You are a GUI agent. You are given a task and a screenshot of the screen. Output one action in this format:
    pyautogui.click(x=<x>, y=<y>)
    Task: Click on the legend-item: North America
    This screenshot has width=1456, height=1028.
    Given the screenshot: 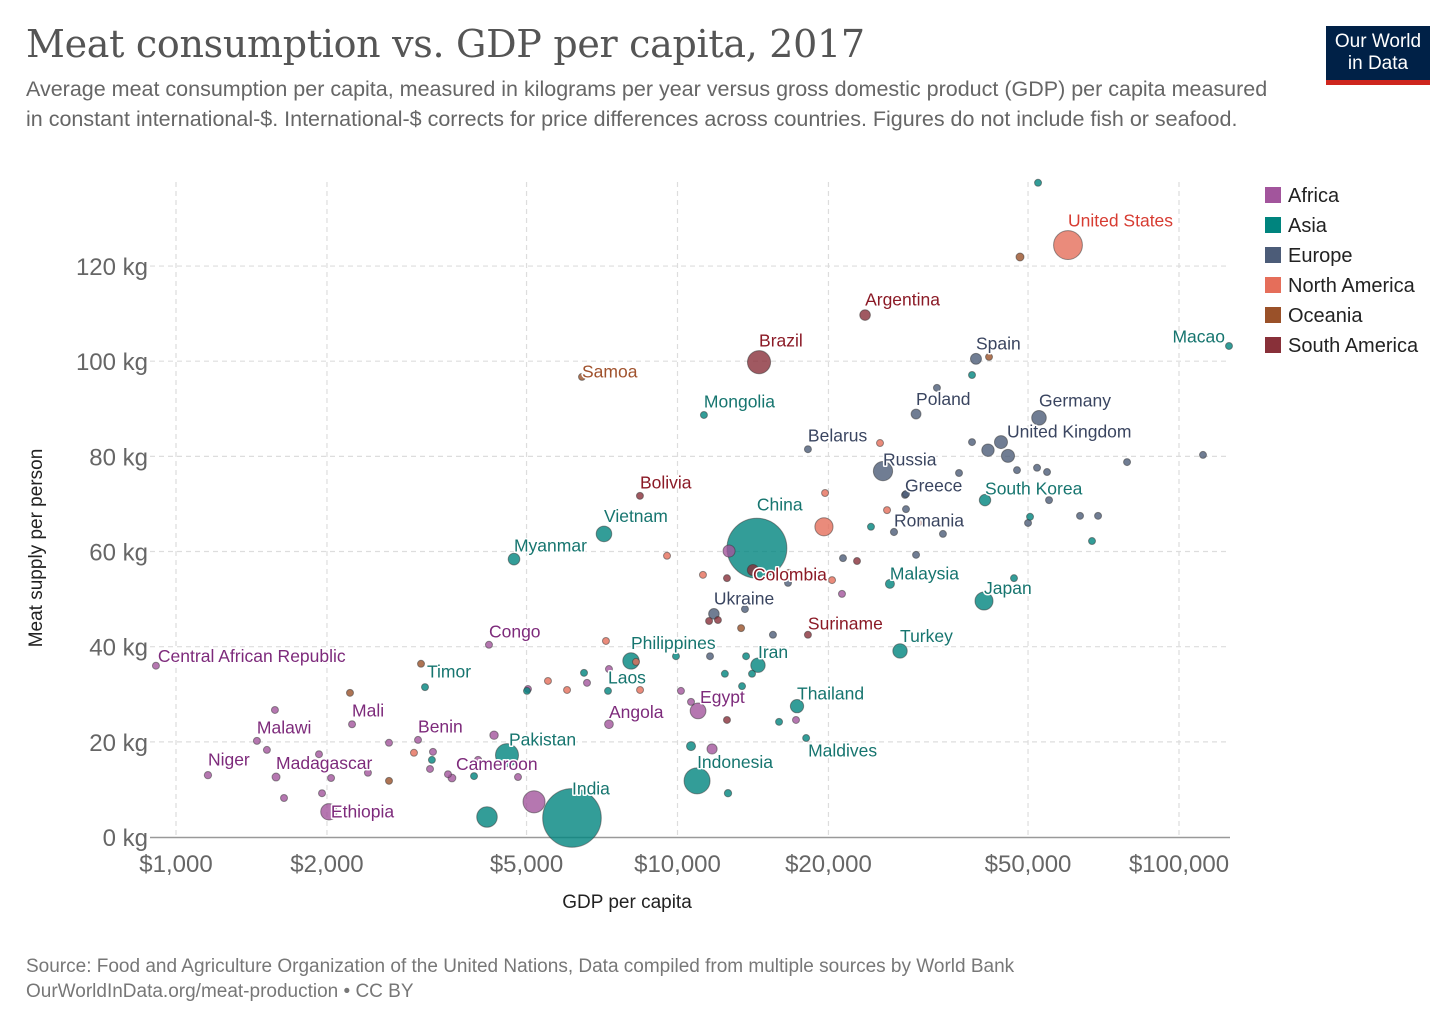 What is the action you would take?
    pyautogui.click(x=1352, y=286)
    